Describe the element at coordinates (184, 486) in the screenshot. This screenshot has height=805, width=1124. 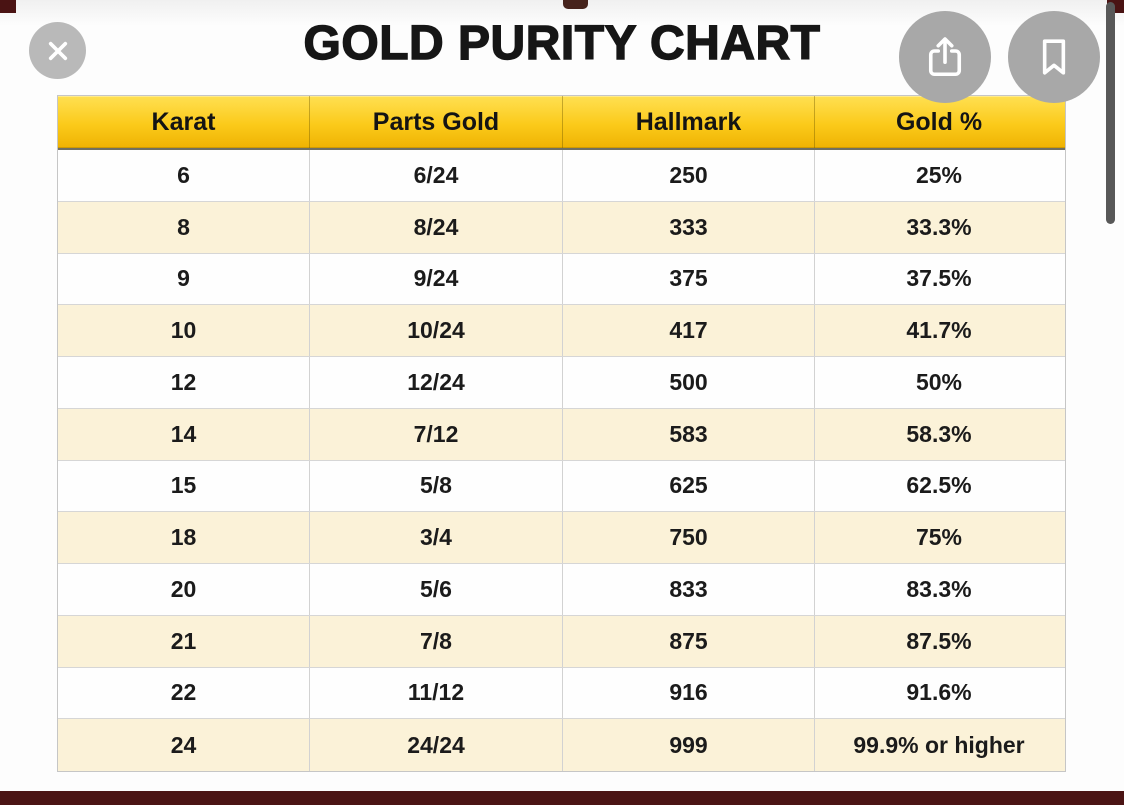
I see `table-cell: 15` at that location.